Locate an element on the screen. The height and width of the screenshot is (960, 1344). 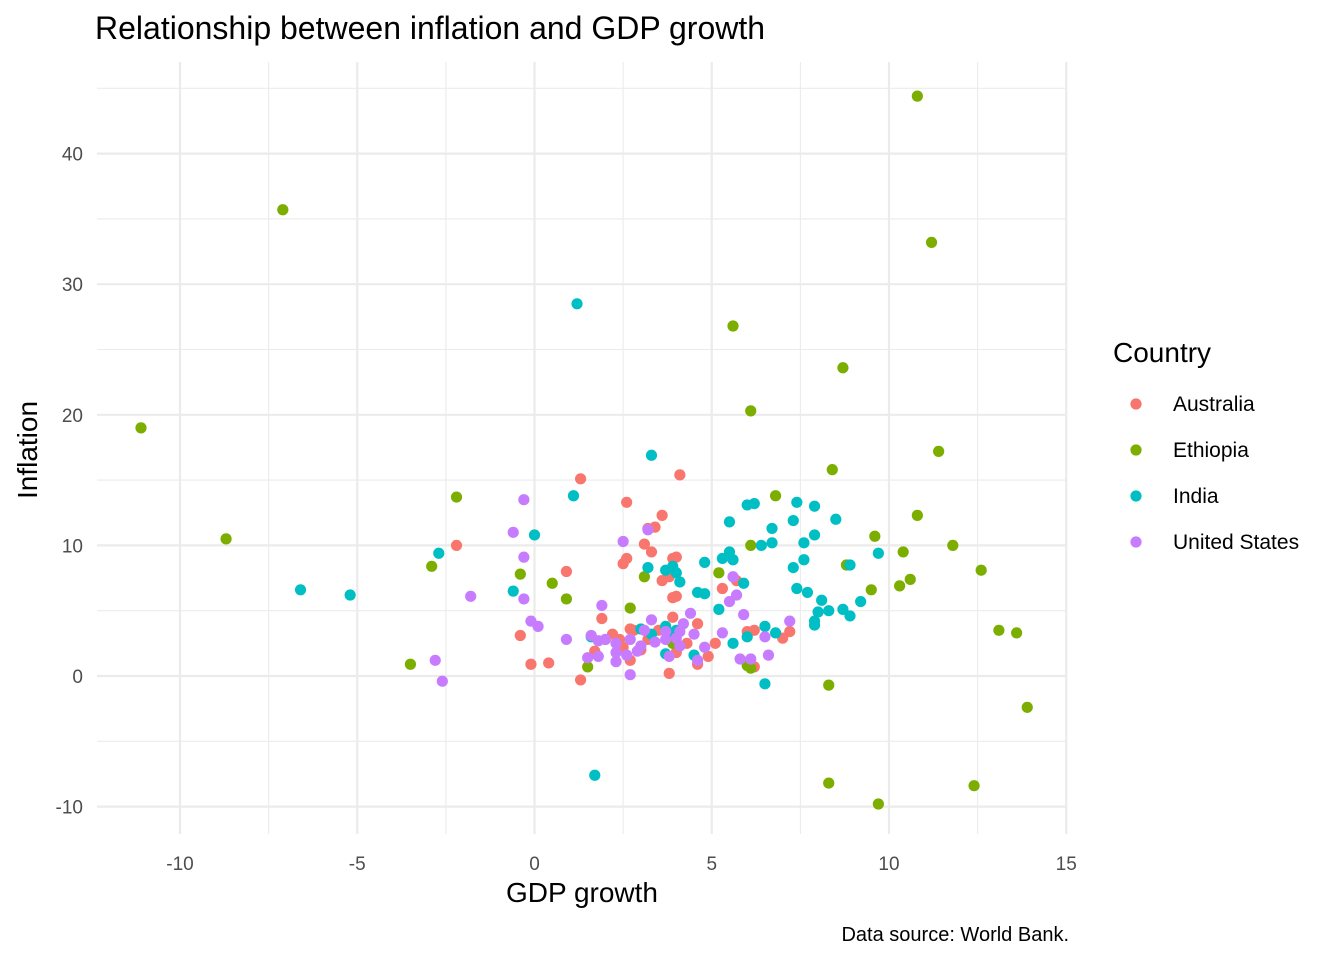
y-tick-label: 30 is located at coordinates (72, 285).